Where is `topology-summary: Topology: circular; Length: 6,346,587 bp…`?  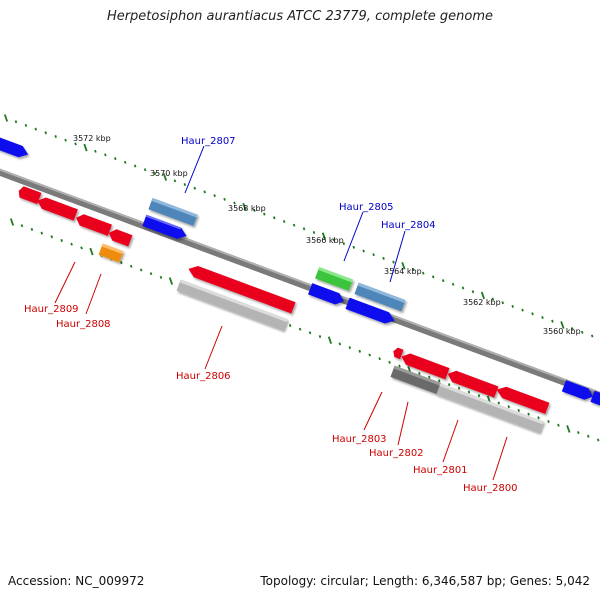 topology-summary: Topology: circular; Length: 6,346,587 bp… is located at coordinates (425, 581).